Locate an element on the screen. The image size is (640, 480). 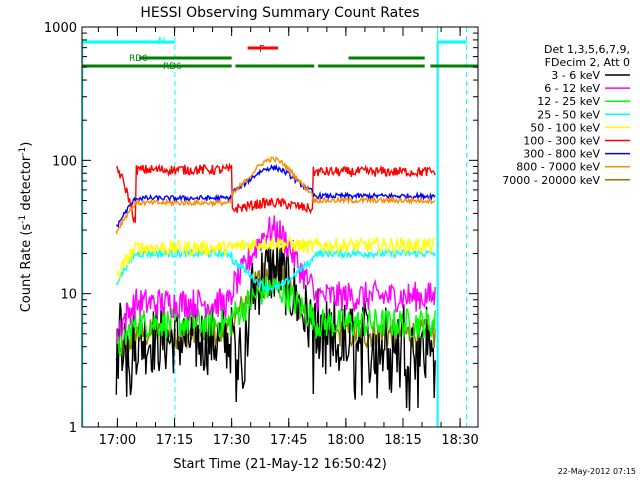
legend-header-2: FDecim 2, Att 0 is located at coordinates (587, 62).